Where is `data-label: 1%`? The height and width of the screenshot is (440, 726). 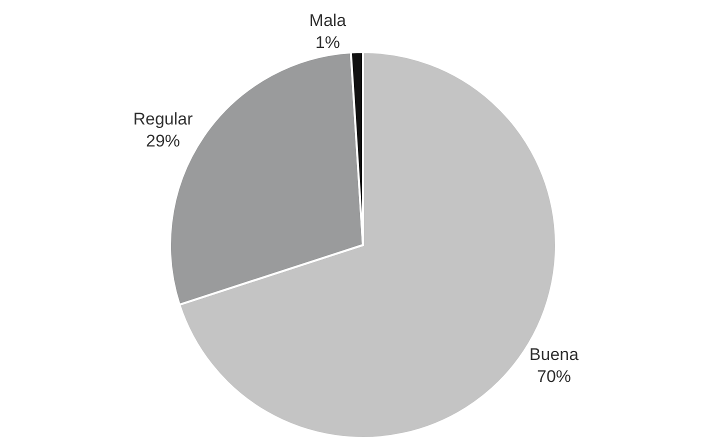 data-label: 1% is located at coordinates (327, 42).